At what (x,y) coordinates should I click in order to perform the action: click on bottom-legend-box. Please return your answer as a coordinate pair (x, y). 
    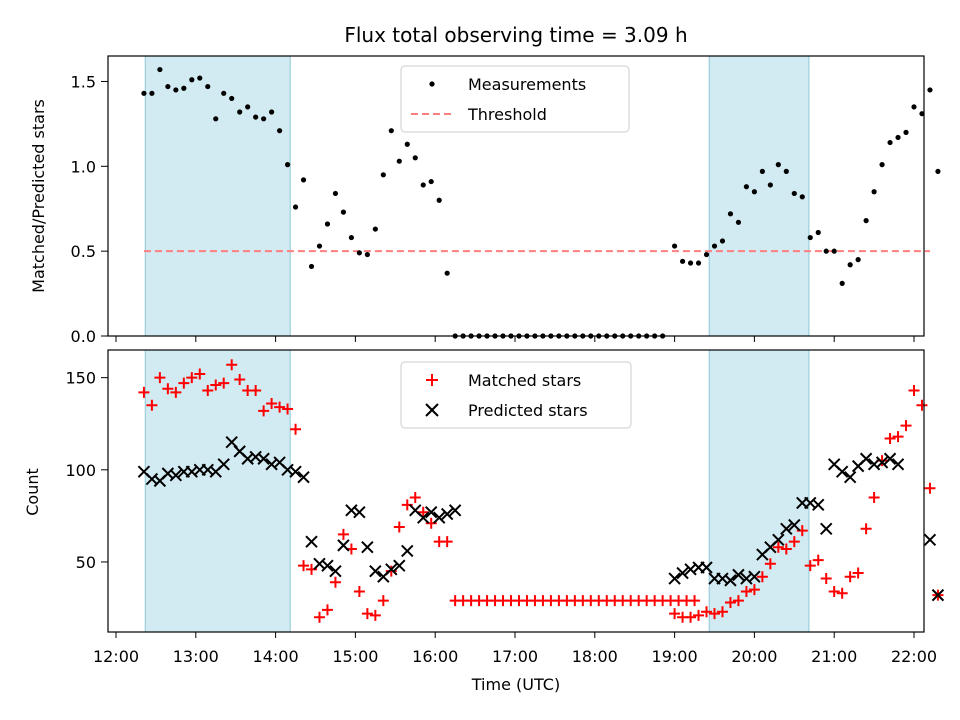
    Looking at the image, I should click on (516, 395).